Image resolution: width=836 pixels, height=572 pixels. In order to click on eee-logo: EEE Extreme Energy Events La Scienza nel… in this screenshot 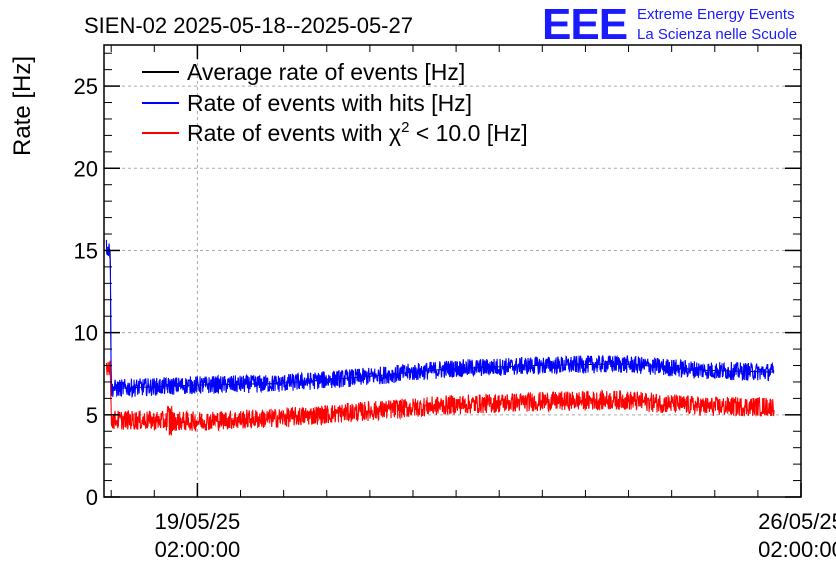, I will do `click(669, 24)`.